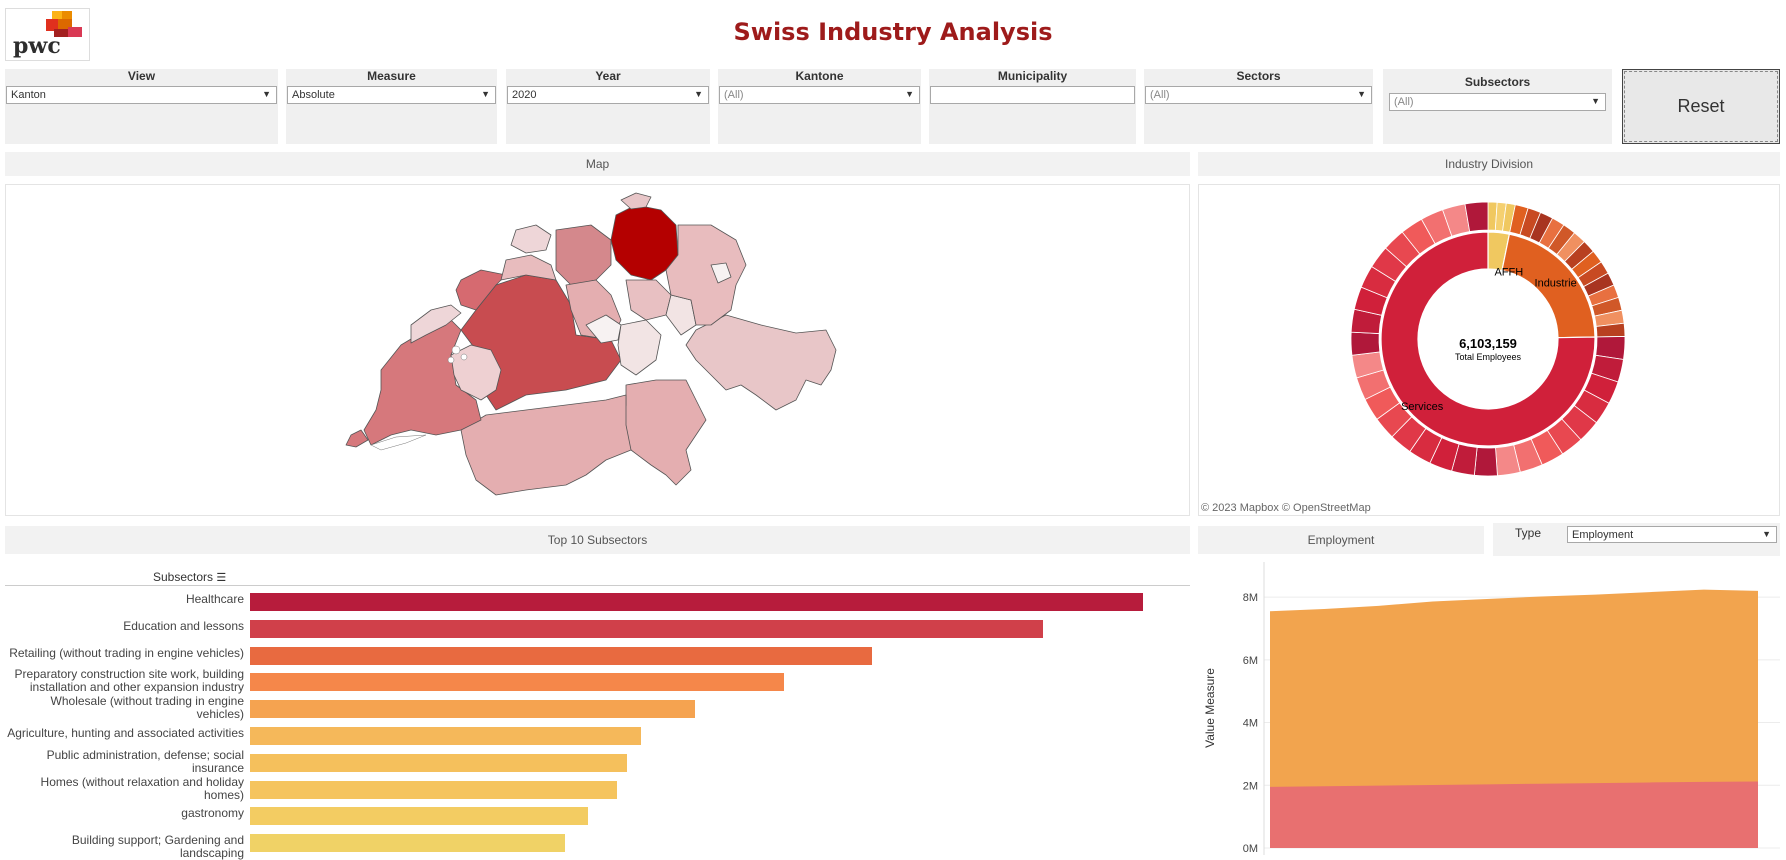  I want to click on filter-subsectors-label: Subsectors, so click(1497, 82).